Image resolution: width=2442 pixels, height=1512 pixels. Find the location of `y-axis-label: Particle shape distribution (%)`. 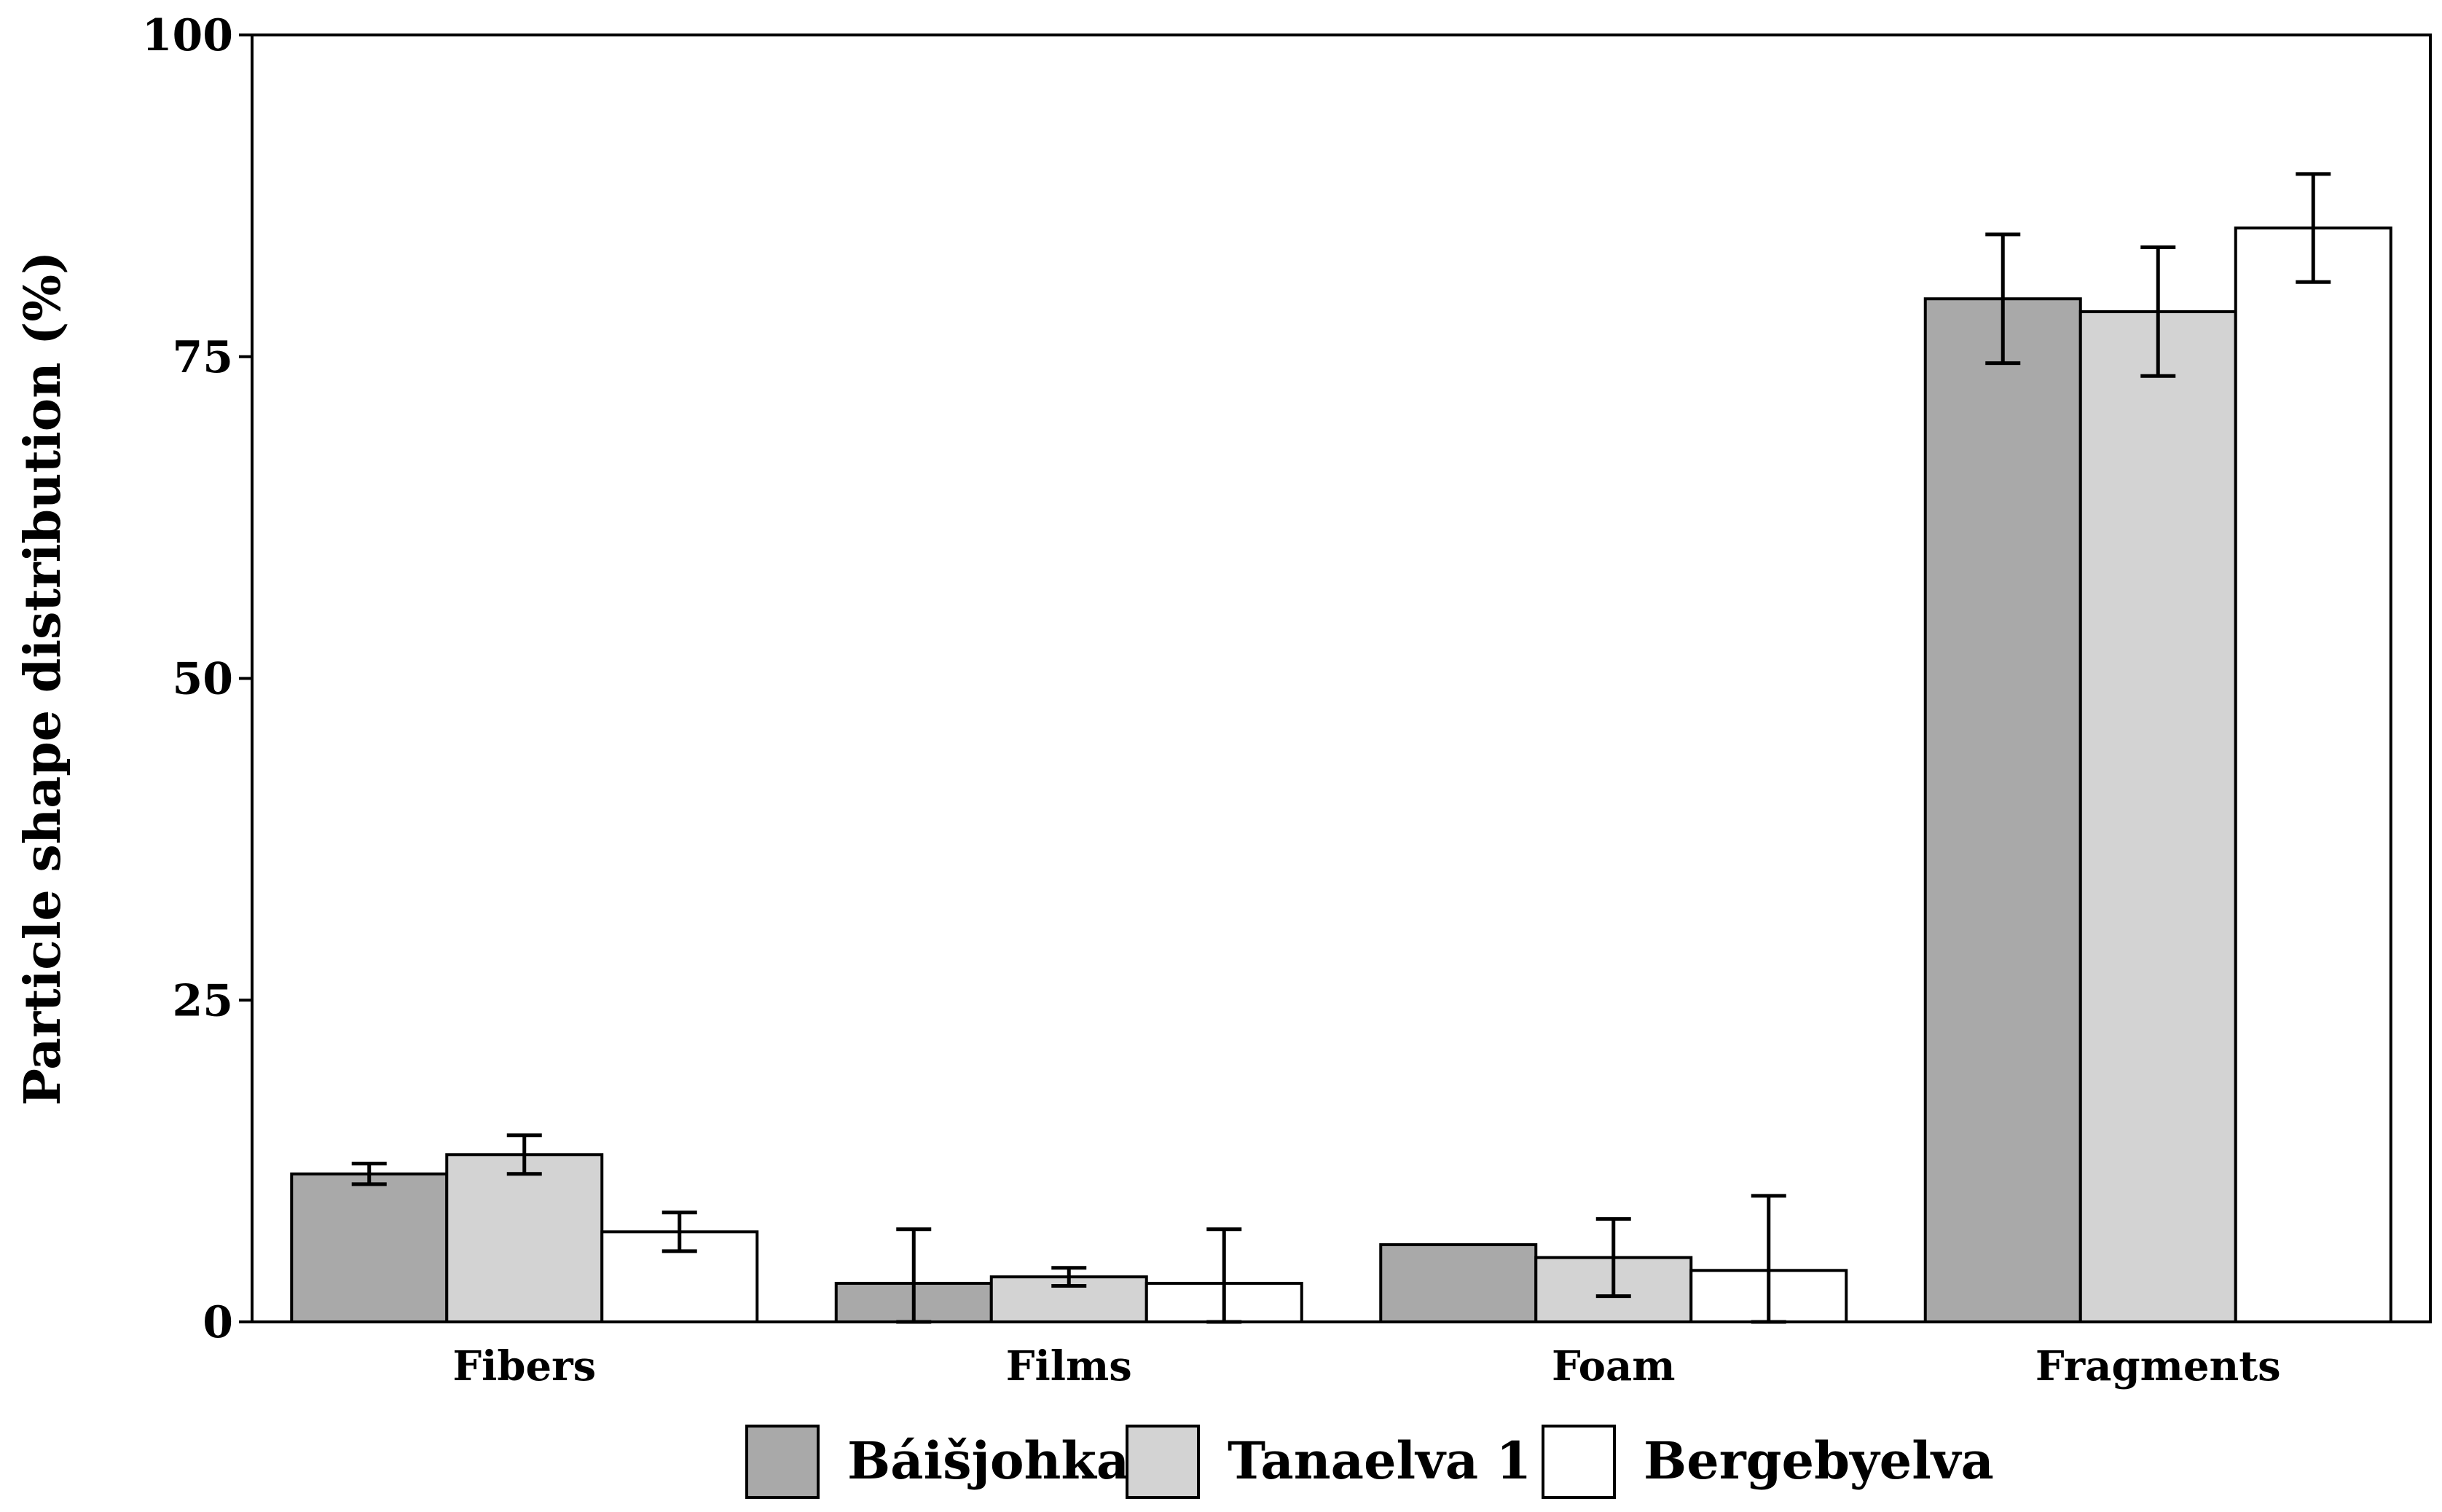

y-axis-label: Particle shape distribution (%) is located at coordinates (43, 678).